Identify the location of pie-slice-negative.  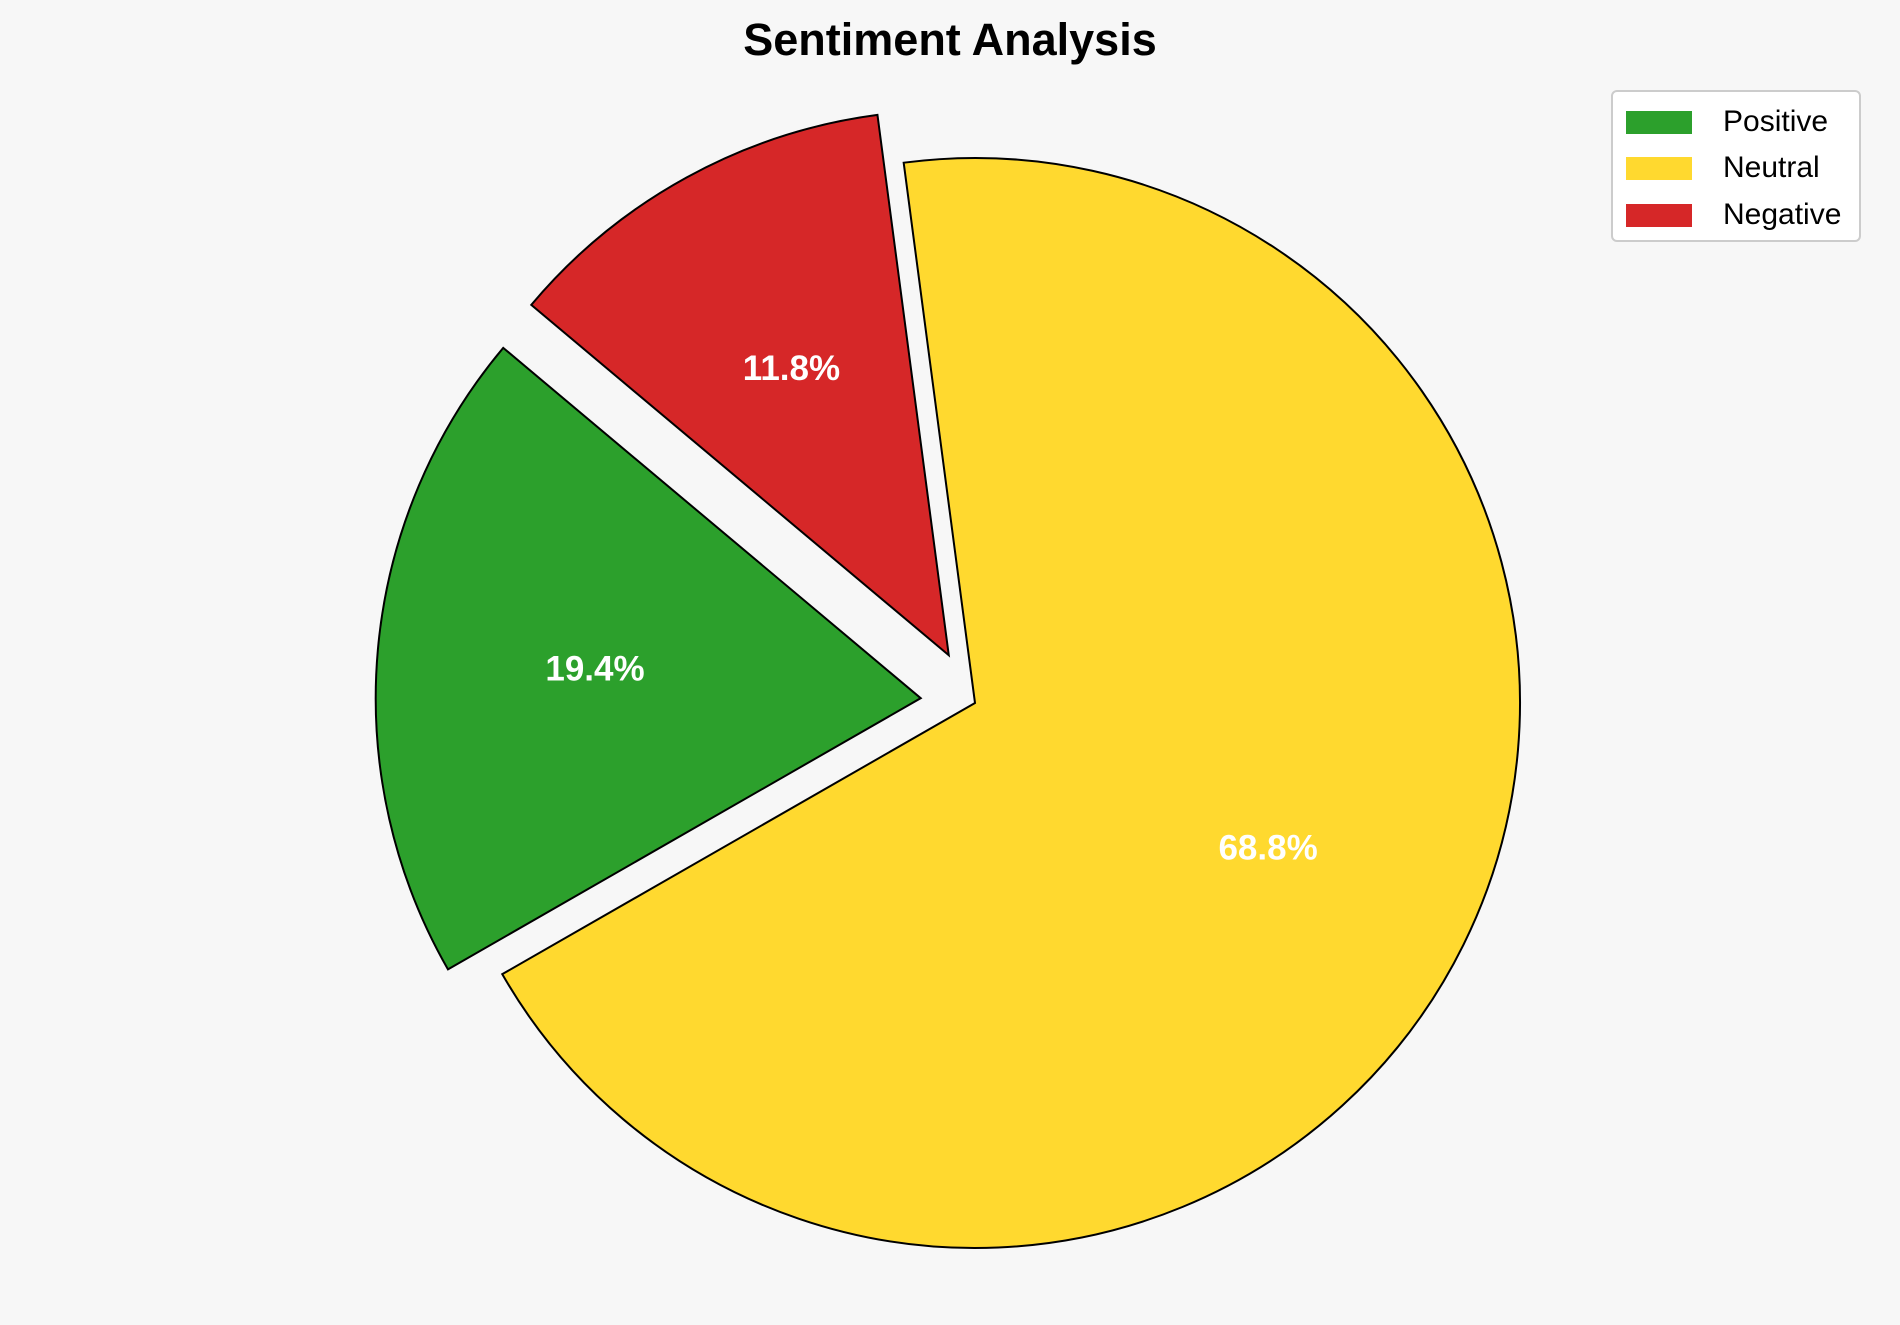
(740, 385).